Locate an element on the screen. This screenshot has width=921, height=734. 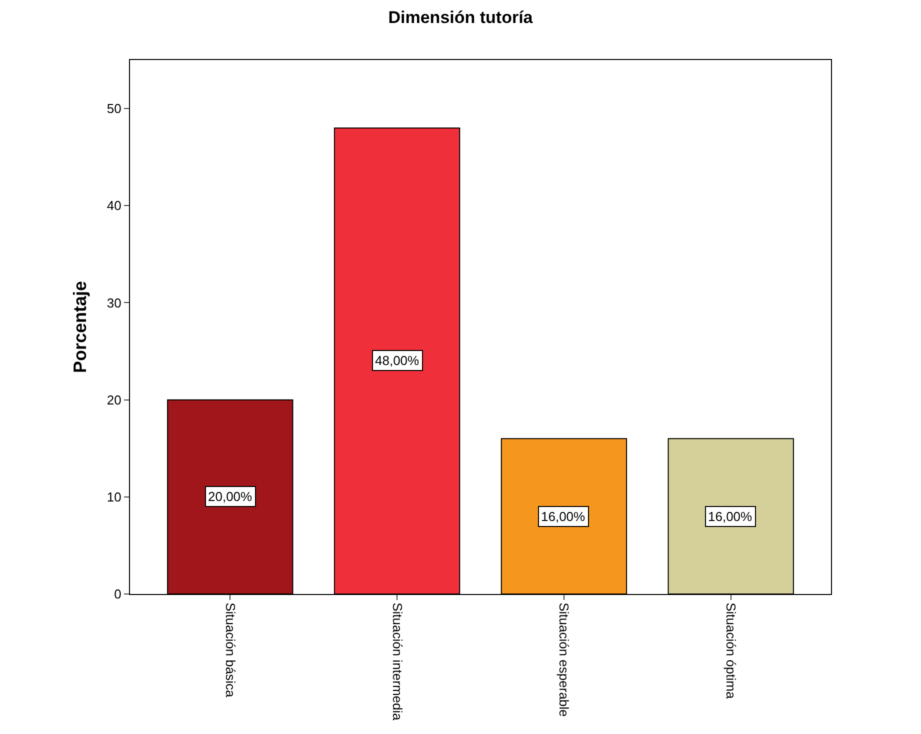
x-tick-label: Situación esperable is located at coordinates (564, 659).